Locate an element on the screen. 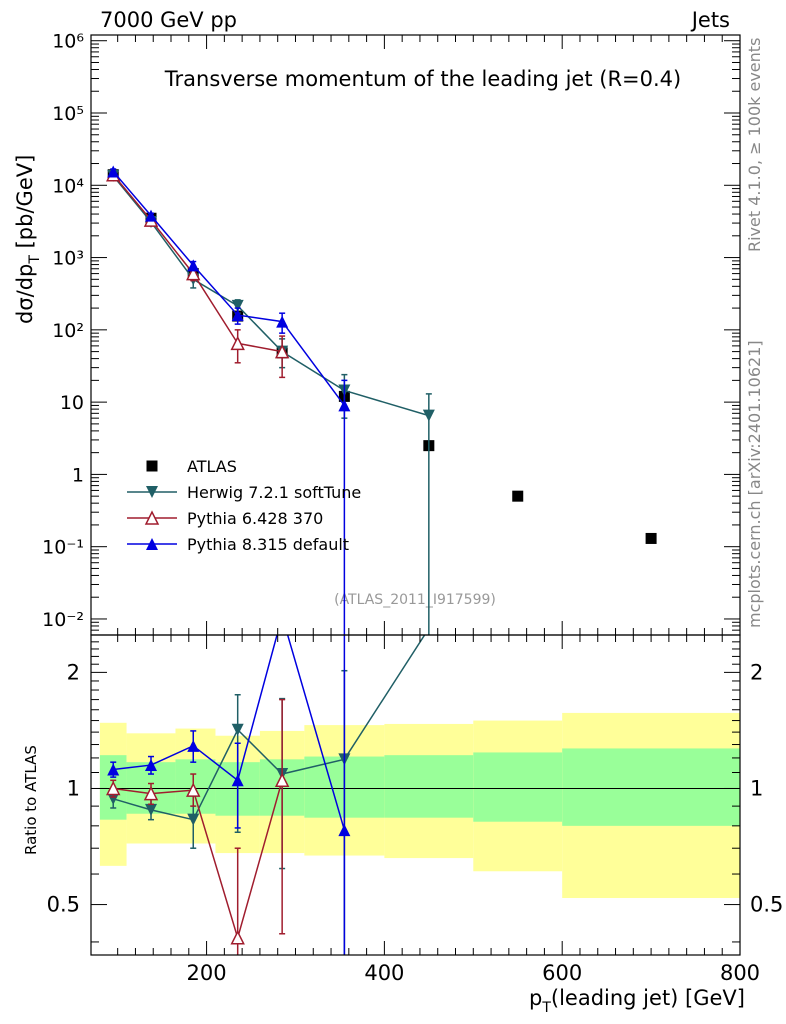  side-label-bottom: mcplots.cern.ch [arXiv:2401.10621] is located at coordinates (754, 484).